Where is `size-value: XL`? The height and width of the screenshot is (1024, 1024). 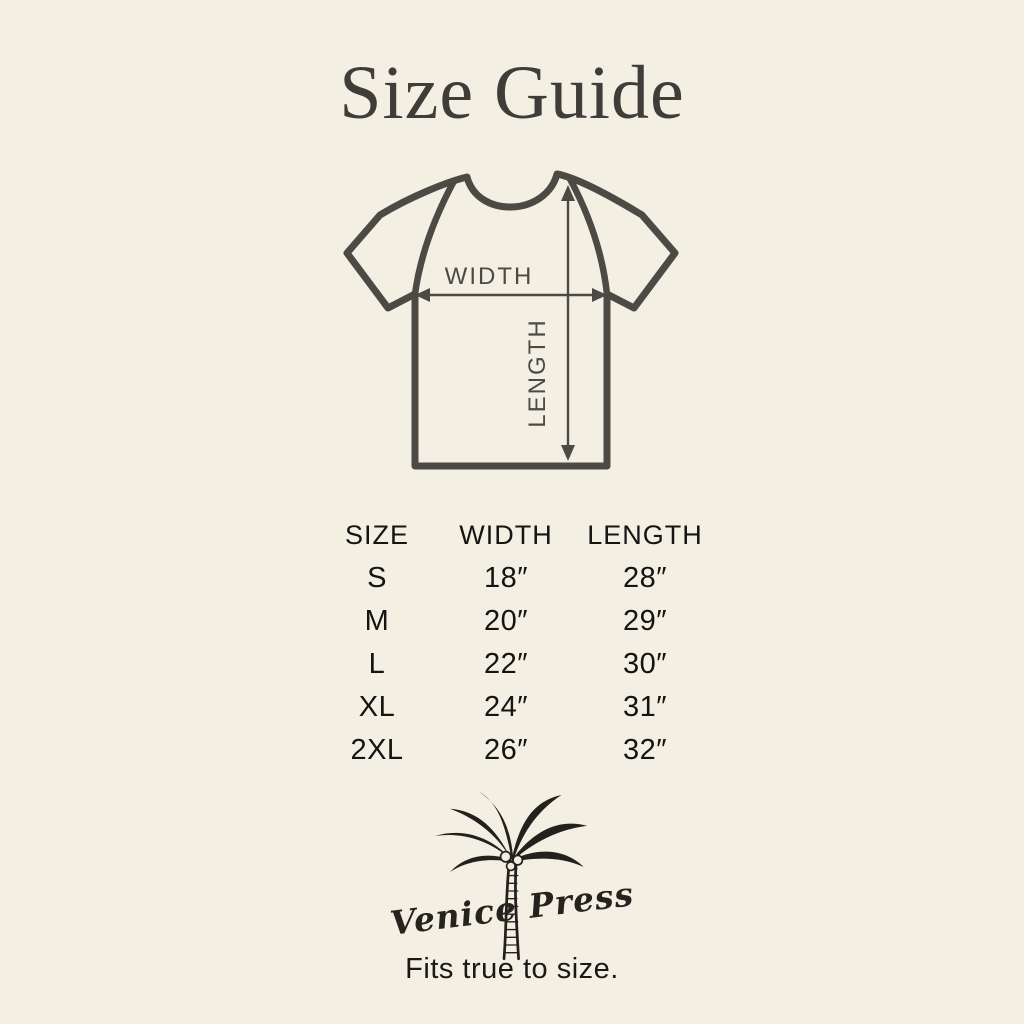 size-value: XL is located at coordinates (377, 707).